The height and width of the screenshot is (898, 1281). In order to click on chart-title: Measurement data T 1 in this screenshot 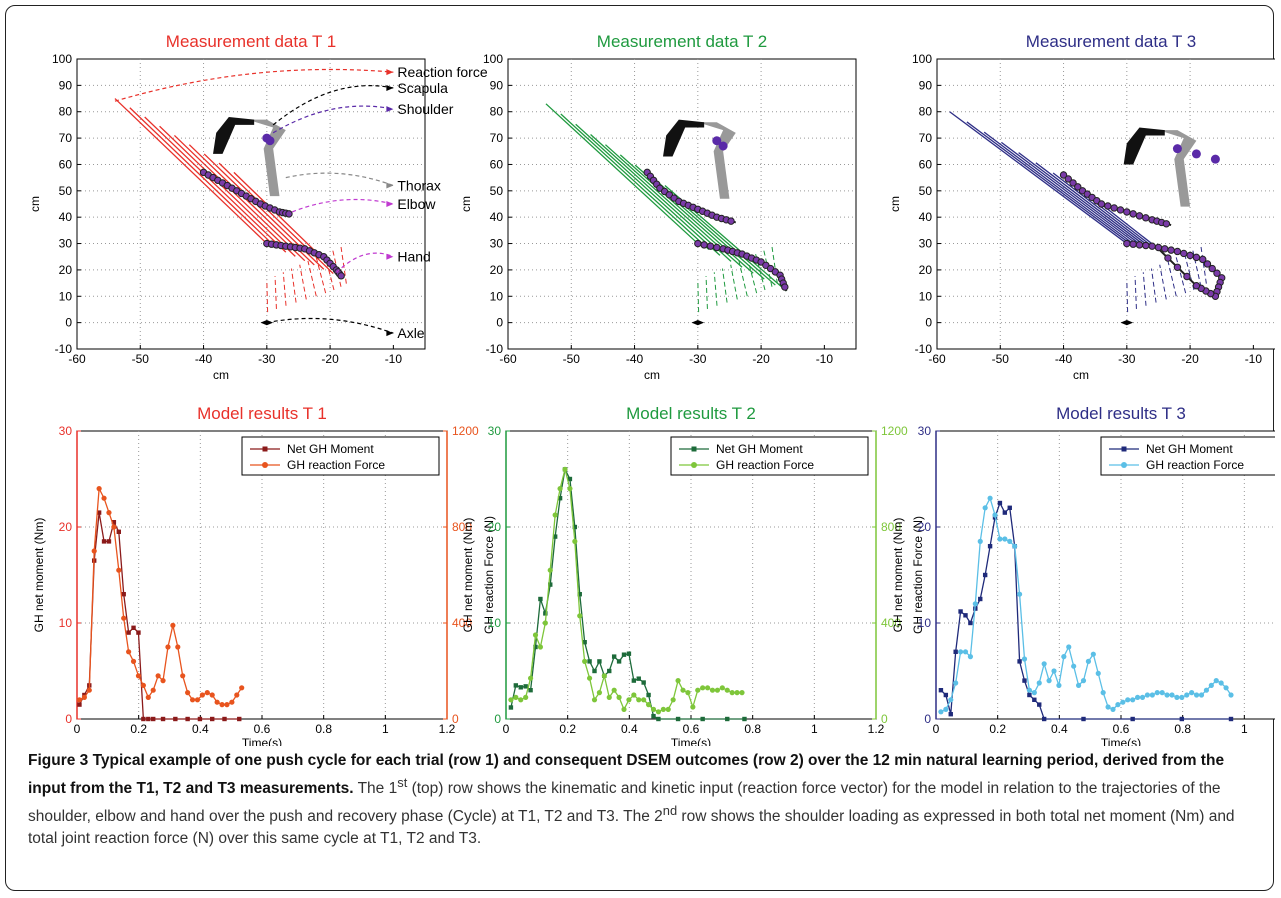, I will do `click(251, 41)`.